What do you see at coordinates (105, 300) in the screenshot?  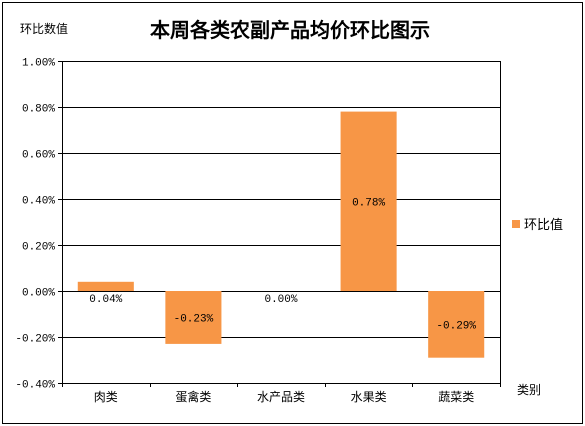 I see `data-label: 0.04%` at bounding box center [105, 300].